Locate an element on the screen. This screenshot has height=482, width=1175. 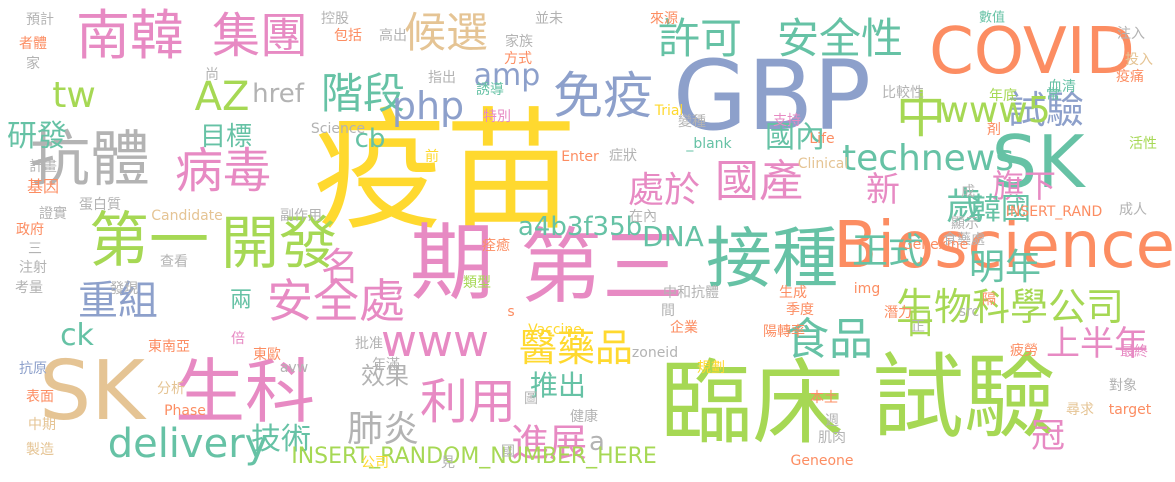
word-cloud-word: 抗體 is located at coordinates (90, 160).